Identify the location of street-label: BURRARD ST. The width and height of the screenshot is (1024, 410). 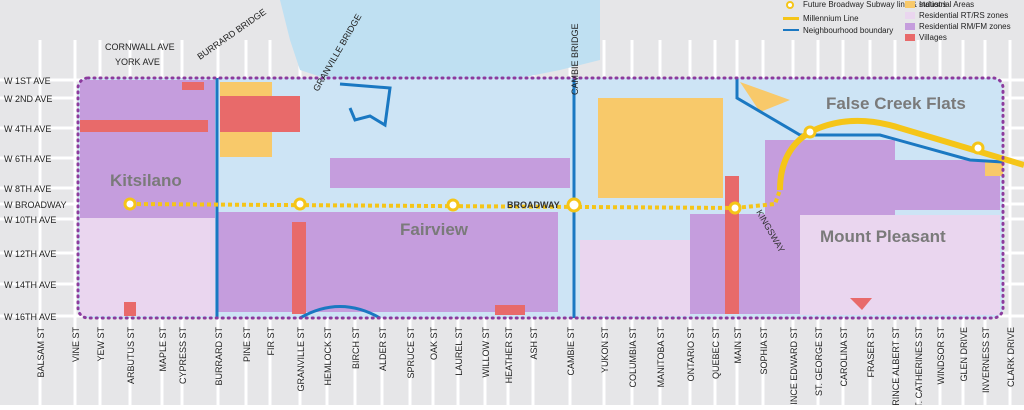
(219, 356).